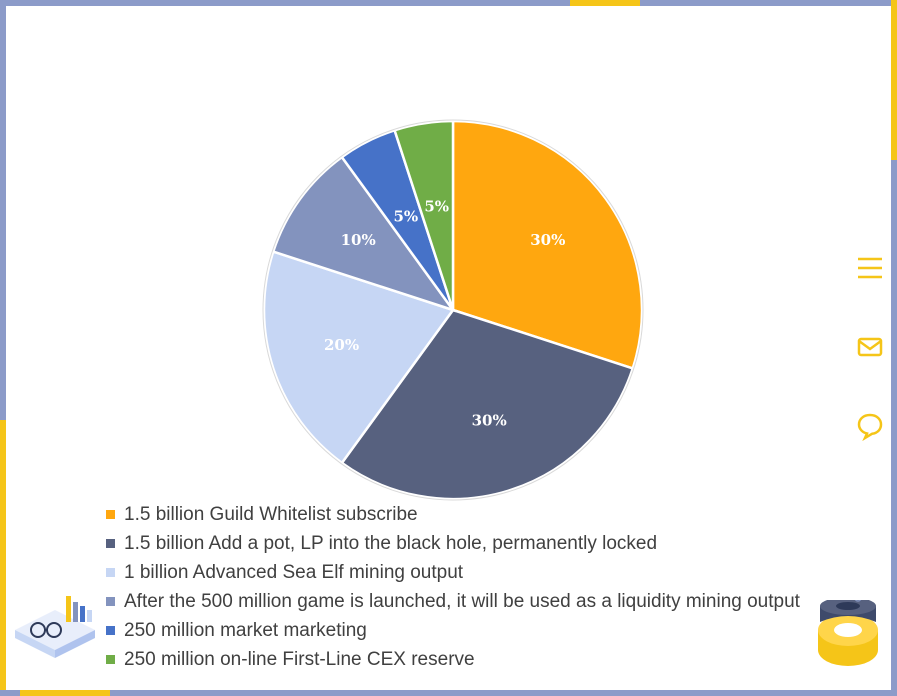  What do you see at coordinates (245, 630) in the screenshot?
I see `legend-label: 250 million market marketing` at bounding box center [245, 630].